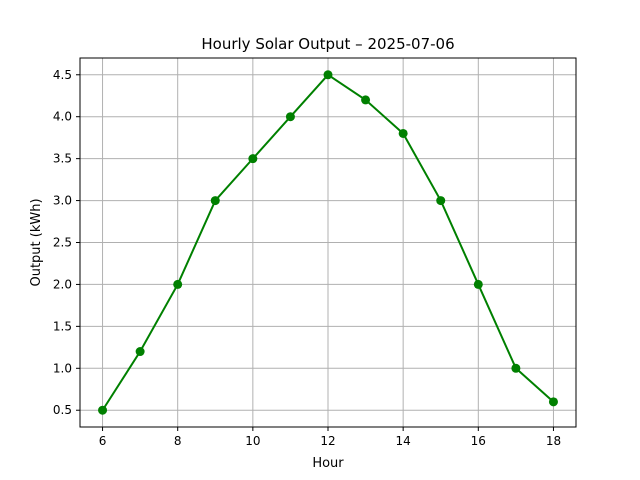  What do you see at coordinates (478, 441) in the screenshot?
I see `x-tick-label: 16` at bounding box center [478, 441].